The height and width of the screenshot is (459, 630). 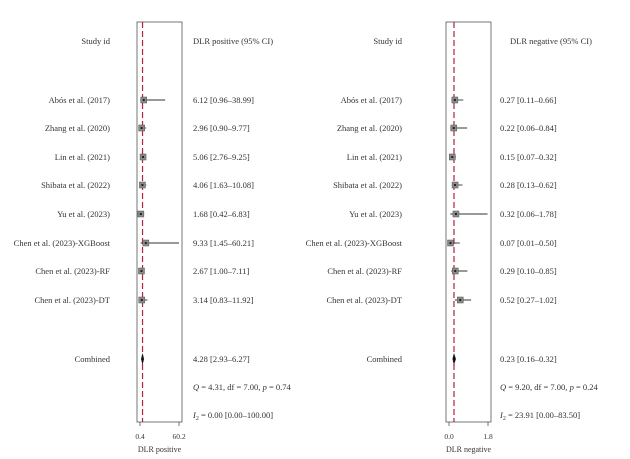 What do you see at coordinates (528, 271) in the screenshot?
I see `ci-text: 0.29 [0.10–0.85]` at bounding box center [528, 271].